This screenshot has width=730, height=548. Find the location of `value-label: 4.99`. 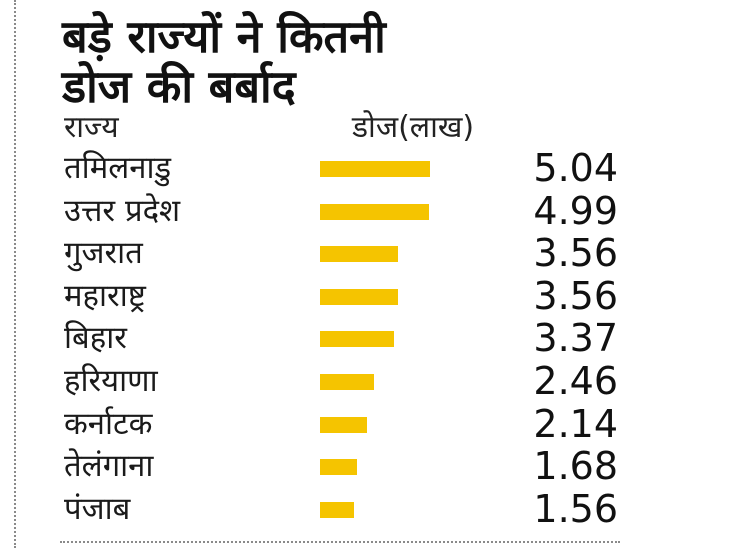

value-label: 4.99 is located at coordinates (575, 210).